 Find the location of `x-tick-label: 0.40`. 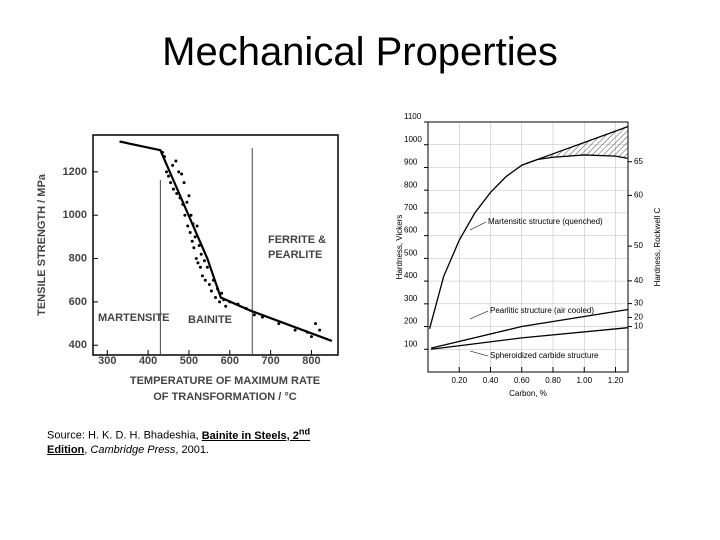

x-tick-label: 0.40 is located at coordinates (491, 380).